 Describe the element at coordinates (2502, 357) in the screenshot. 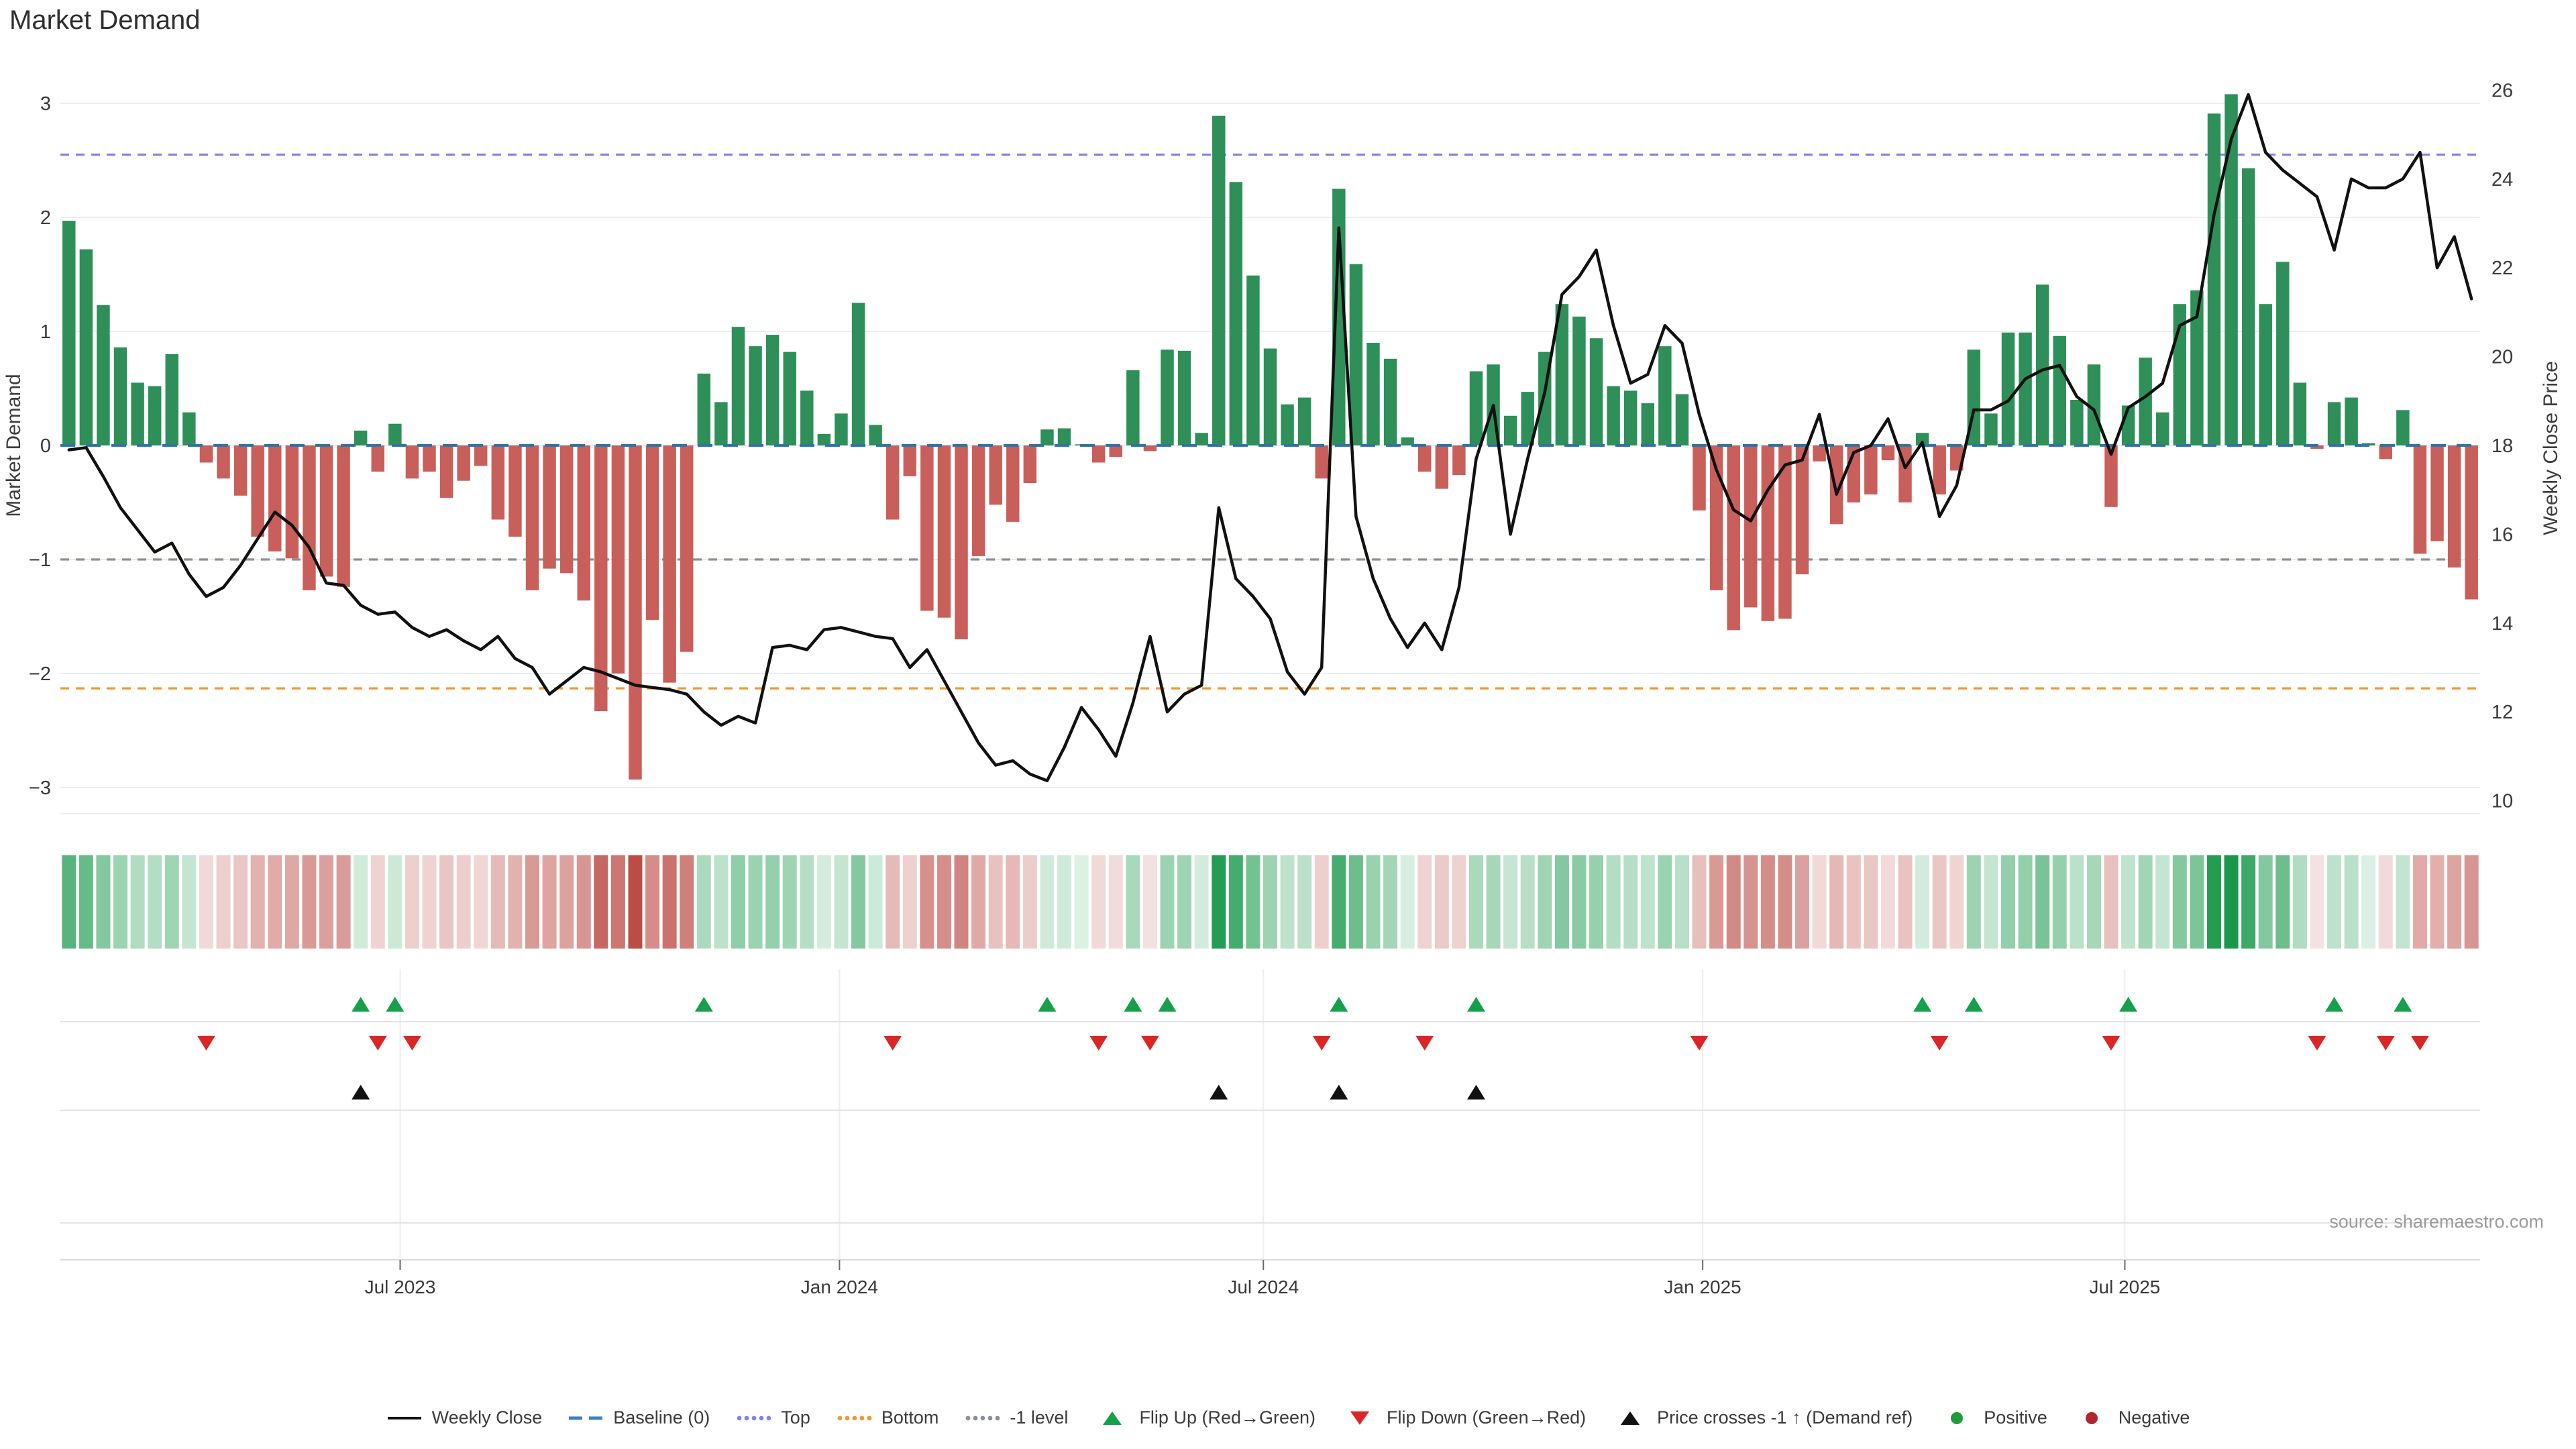

I see `right-y-tick-label: 20` at that location.